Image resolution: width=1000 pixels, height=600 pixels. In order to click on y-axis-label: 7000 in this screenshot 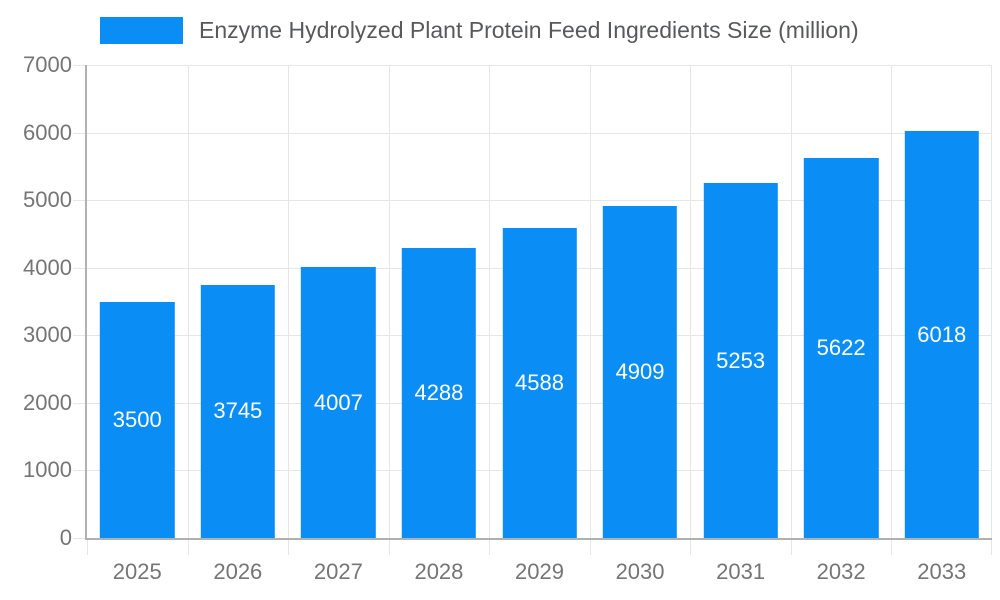, I will do `click(47, 64)`.